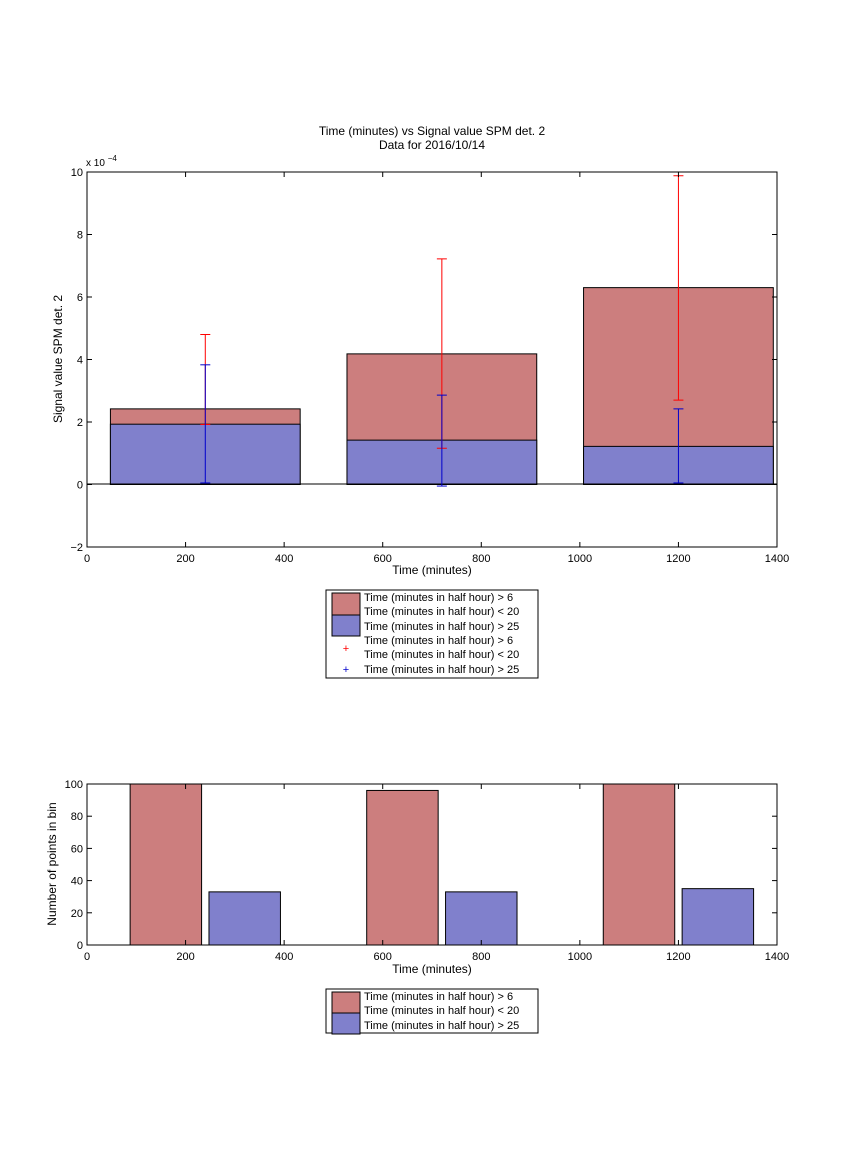 Image resolution: width=864 pixels, height=1152 pixels. Describe the element at coordinates (432, 145) in the screenshot. I see `chart-subtitle: Data for 2016/10/14` at that location.